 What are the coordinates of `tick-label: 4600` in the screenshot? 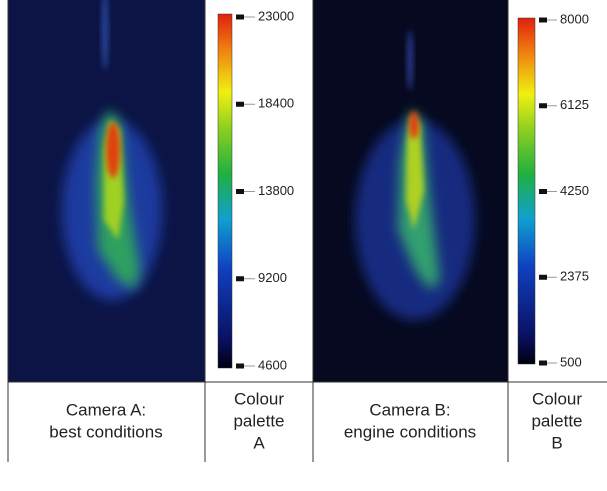 It's located at (272, 364).